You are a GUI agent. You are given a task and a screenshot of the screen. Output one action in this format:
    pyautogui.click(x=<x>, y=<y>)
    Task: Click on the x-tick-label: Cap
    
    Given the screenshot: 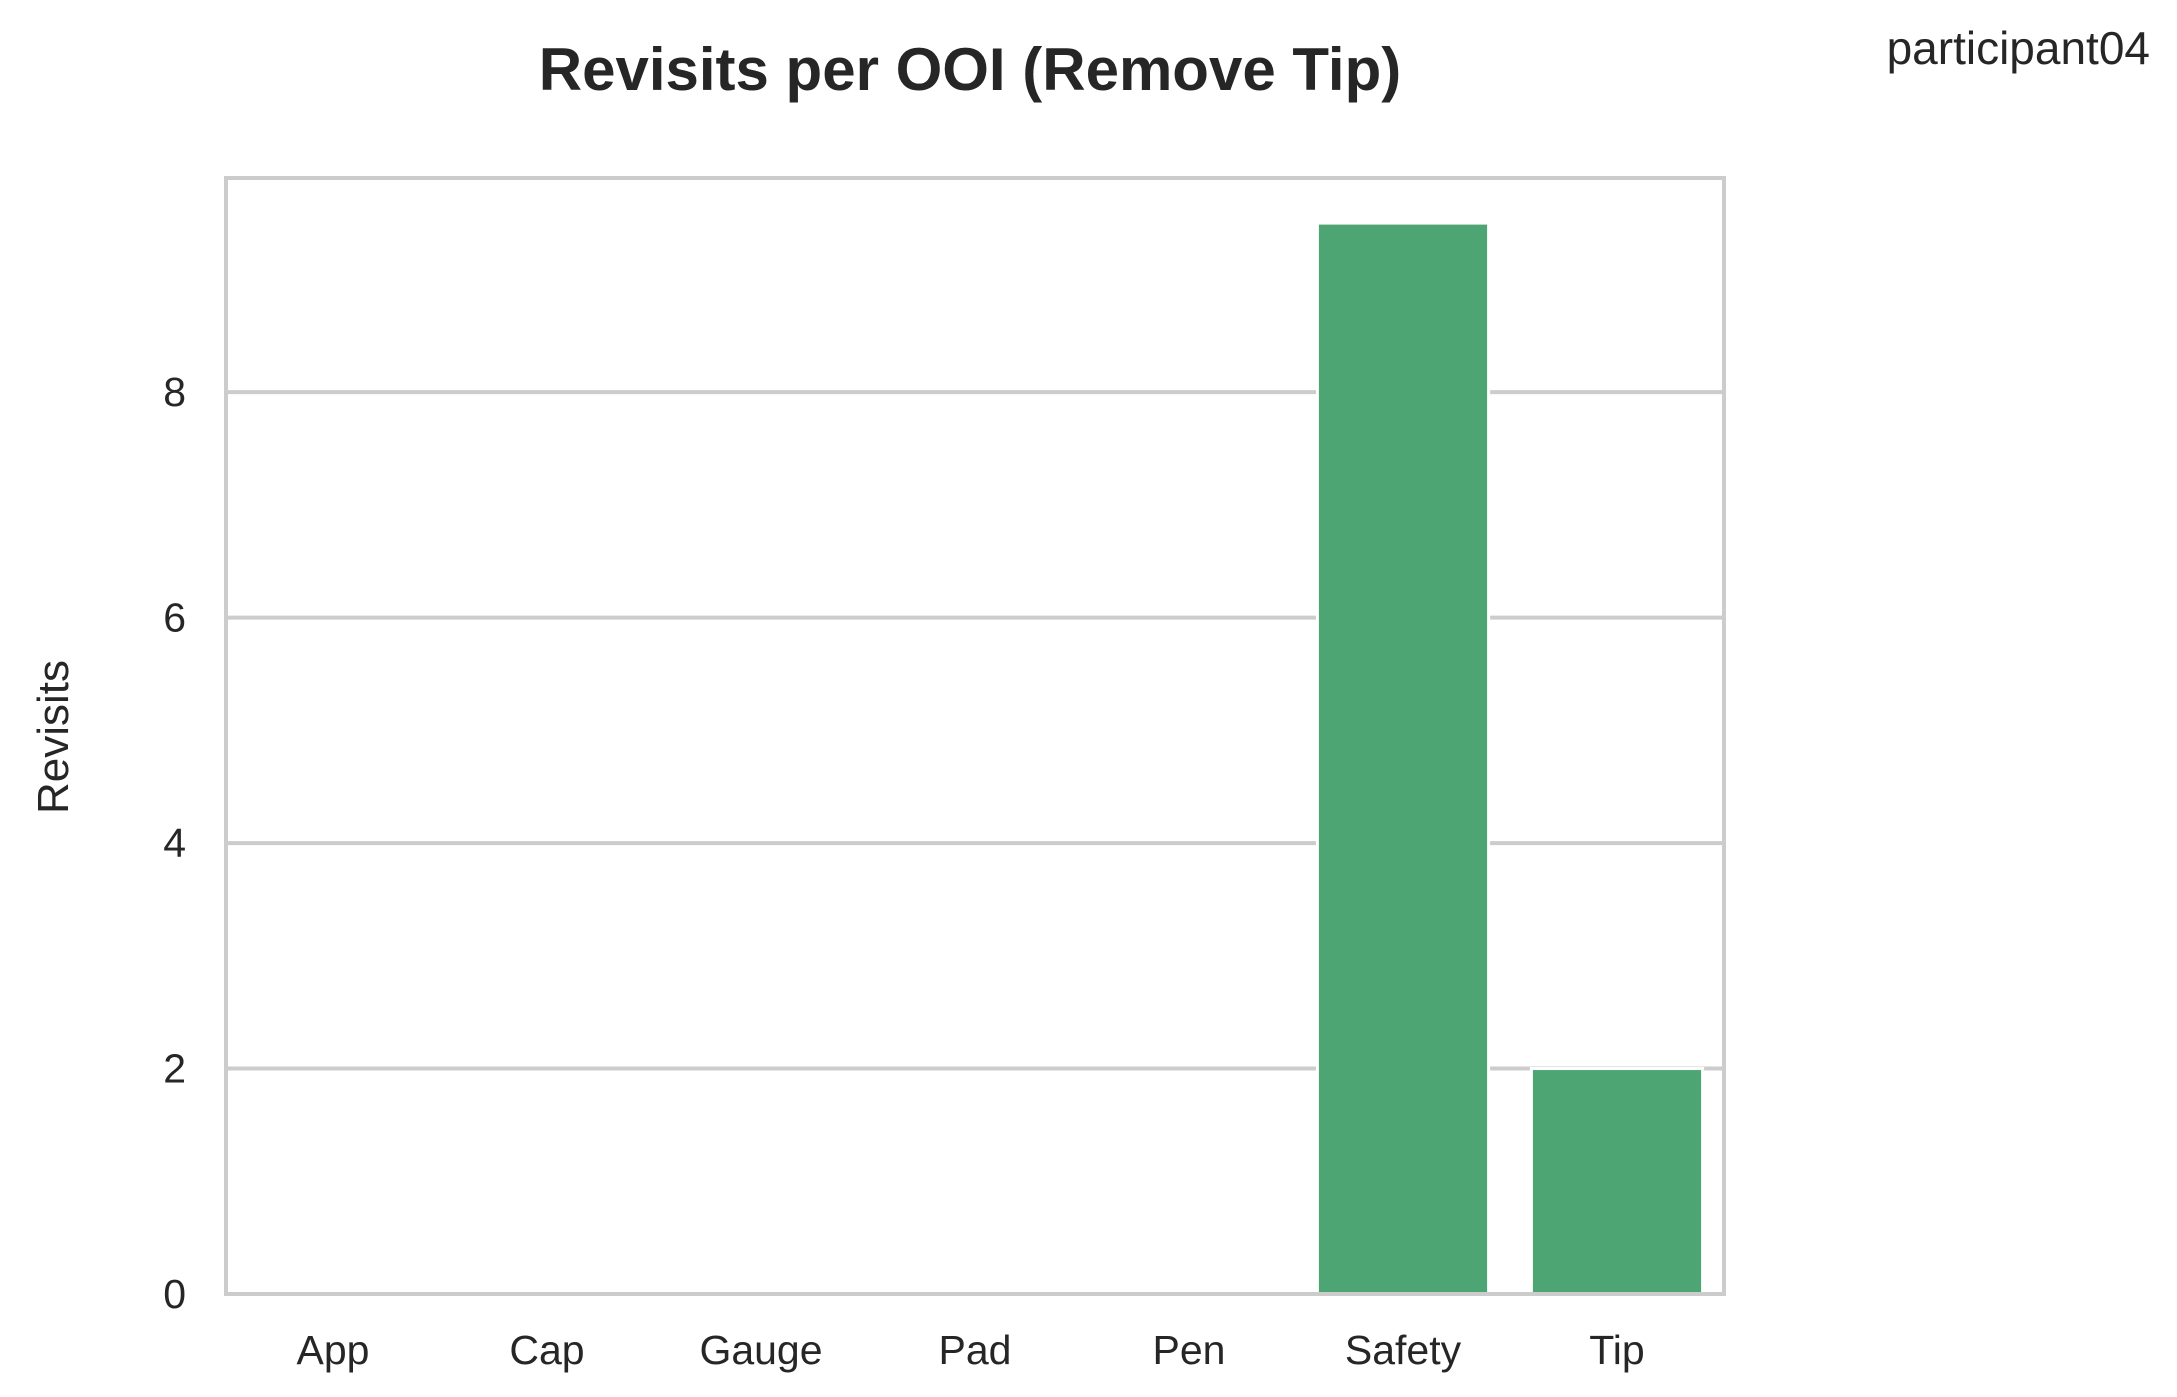 What is the action you would take?
    pyautogui.click(x=546, y=1350)
    